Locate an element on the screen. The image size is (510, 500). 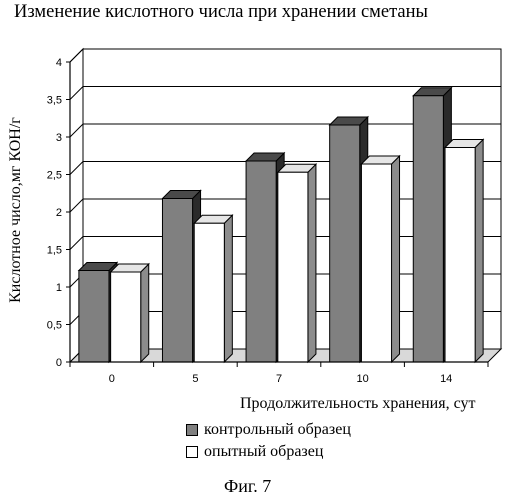
x-tick-label: 10 is located at coordinates (362, 379).